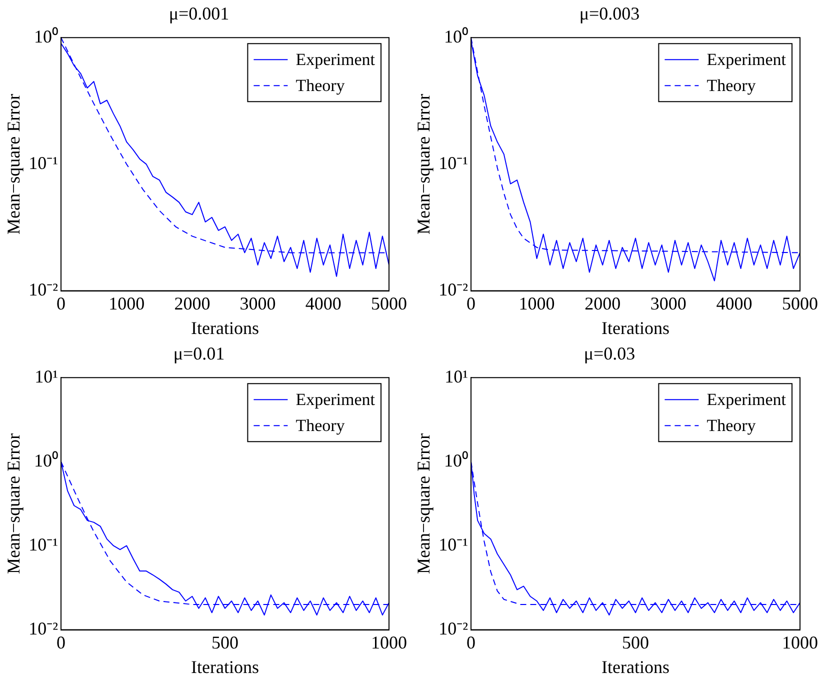 The width and height of the screenshot is (821, 679). Describe the element at coordinates (199, 354) in the screenshot. I see `chart-title: μ=0.01` at that location.